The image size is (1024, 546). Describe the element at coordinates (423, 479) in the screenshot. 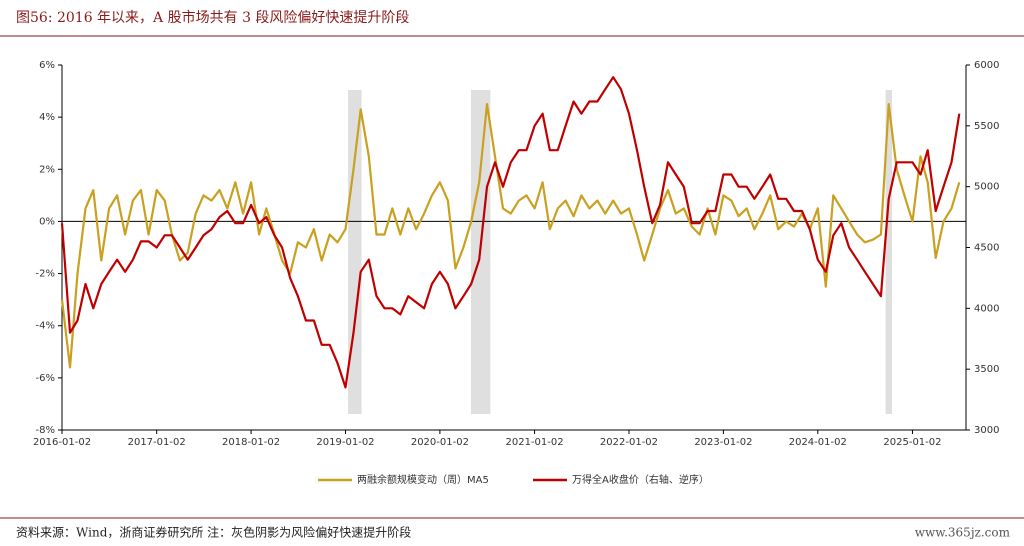

I see `legend-label: 两融余额规模变动（周）MA5` at that location.